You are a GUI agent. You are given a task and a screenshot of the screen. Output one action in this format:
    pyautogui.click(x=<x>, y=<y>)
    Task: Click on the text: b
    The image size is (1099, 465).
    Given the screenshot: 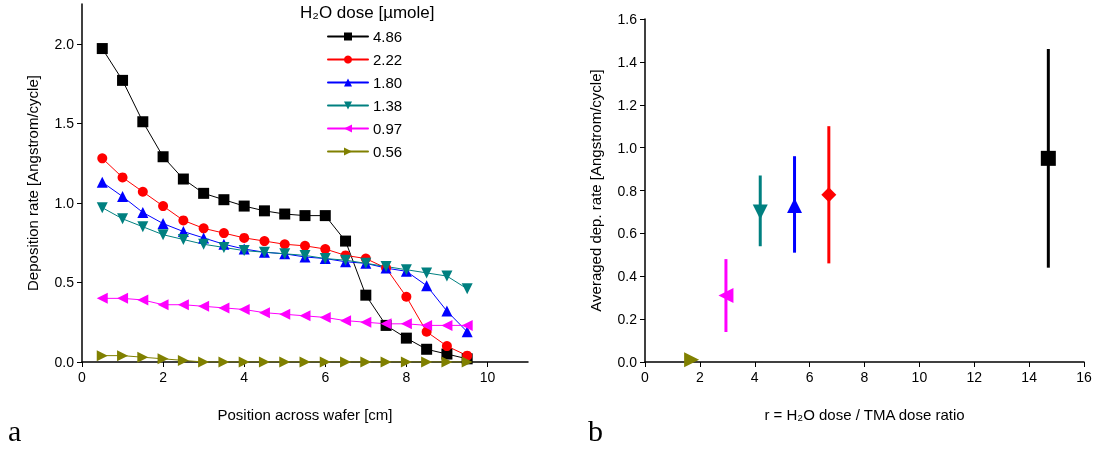 What is the action you would take?
    pyautogui.click(x=595, y=430)
    